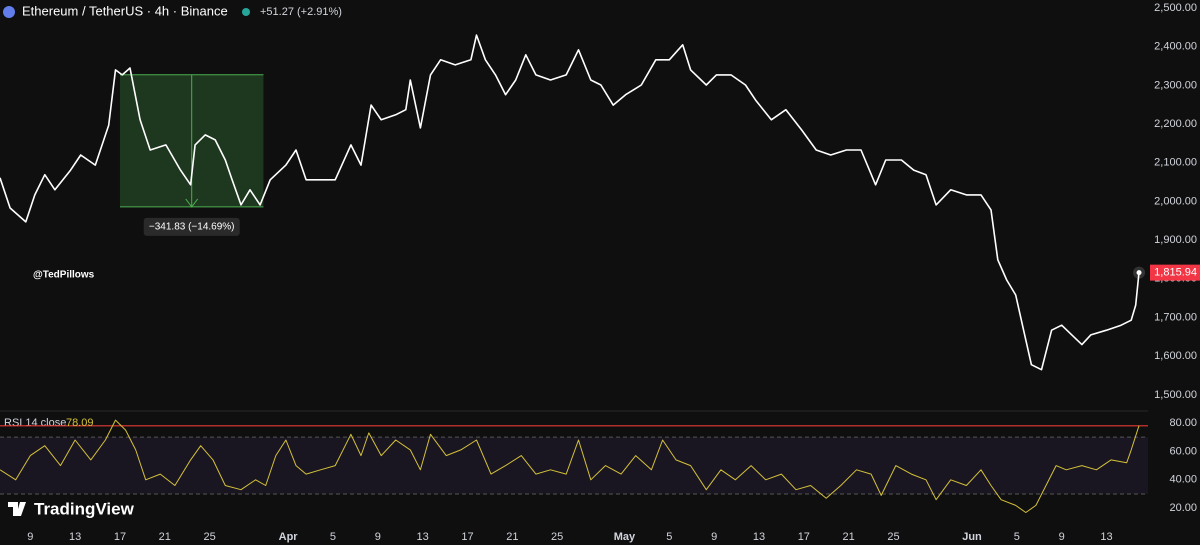 This screenshot has width=1200, height=545. What do you see at coordinates (64, 275) in the screenshot?
I see `watermark: @TedPillows` at bounding box center [64, 275].